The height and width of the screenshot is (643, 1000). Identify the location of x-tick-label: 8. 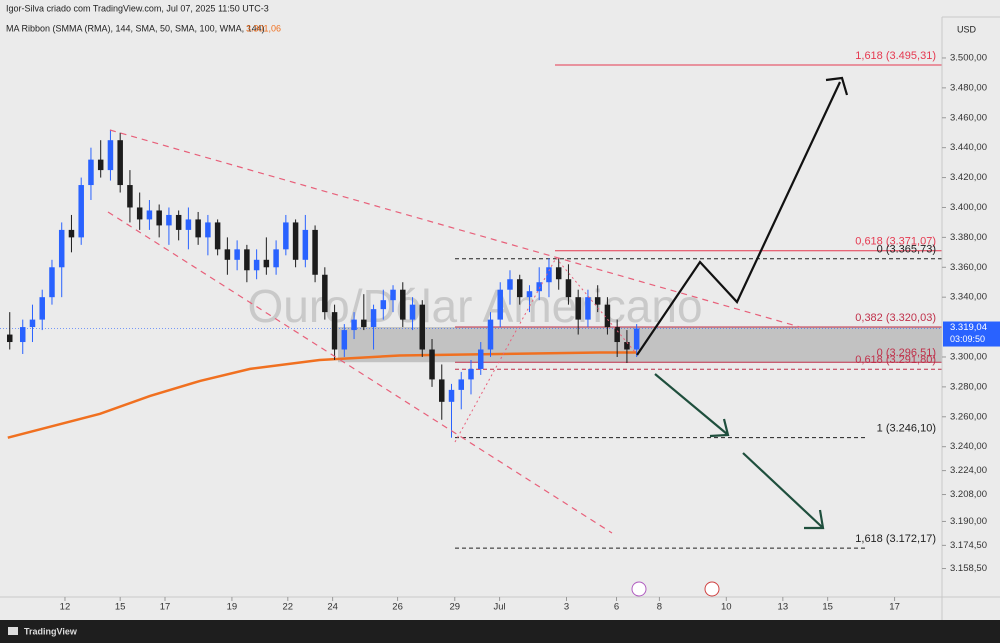
(659, 607).